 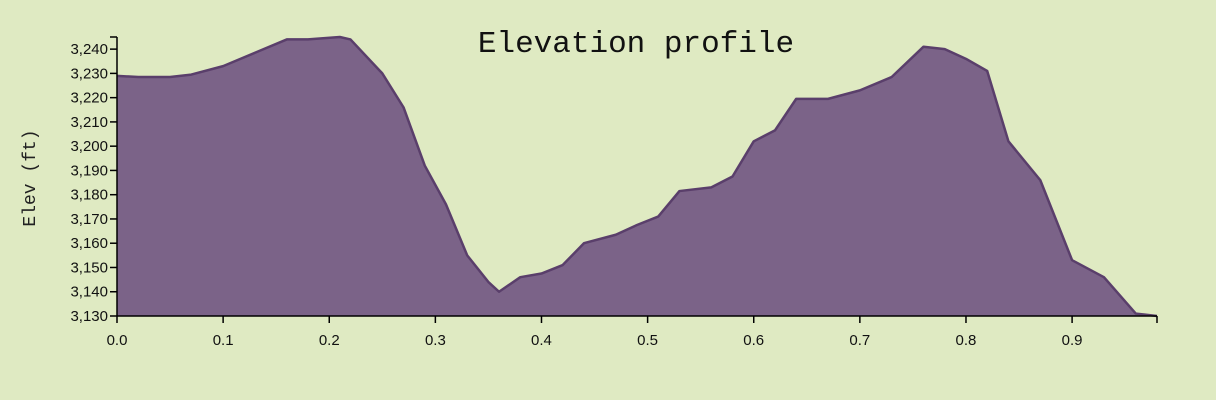 What do you see at coordinates (89, 98) in the screenshot?
I see `y-tick-label: 3,220` at bounding box center [89, 98].